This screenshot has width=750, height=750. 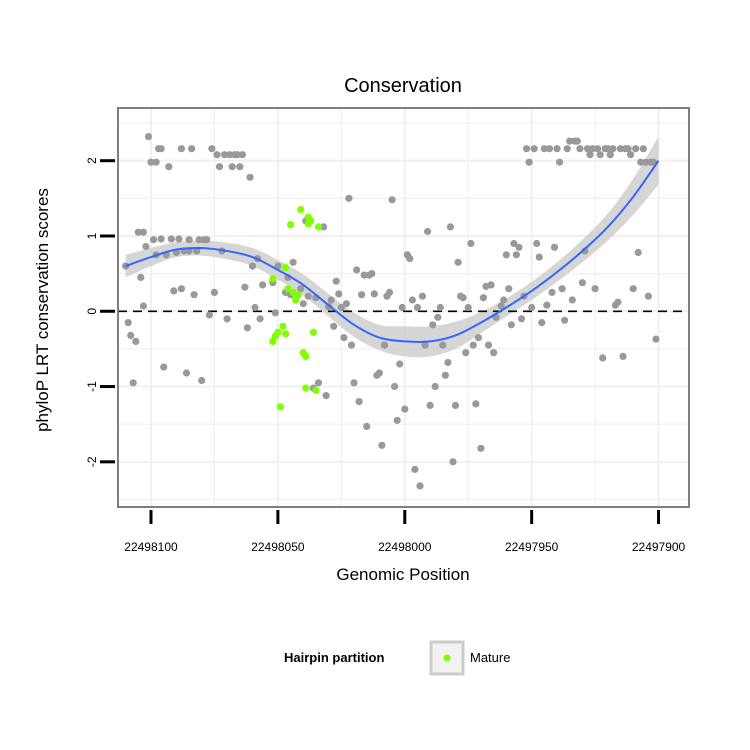 What do you see at coordinates (151, 547) in the screenshot?
I see `x-tick-label: 22498100` at bounding box center [151, 547].